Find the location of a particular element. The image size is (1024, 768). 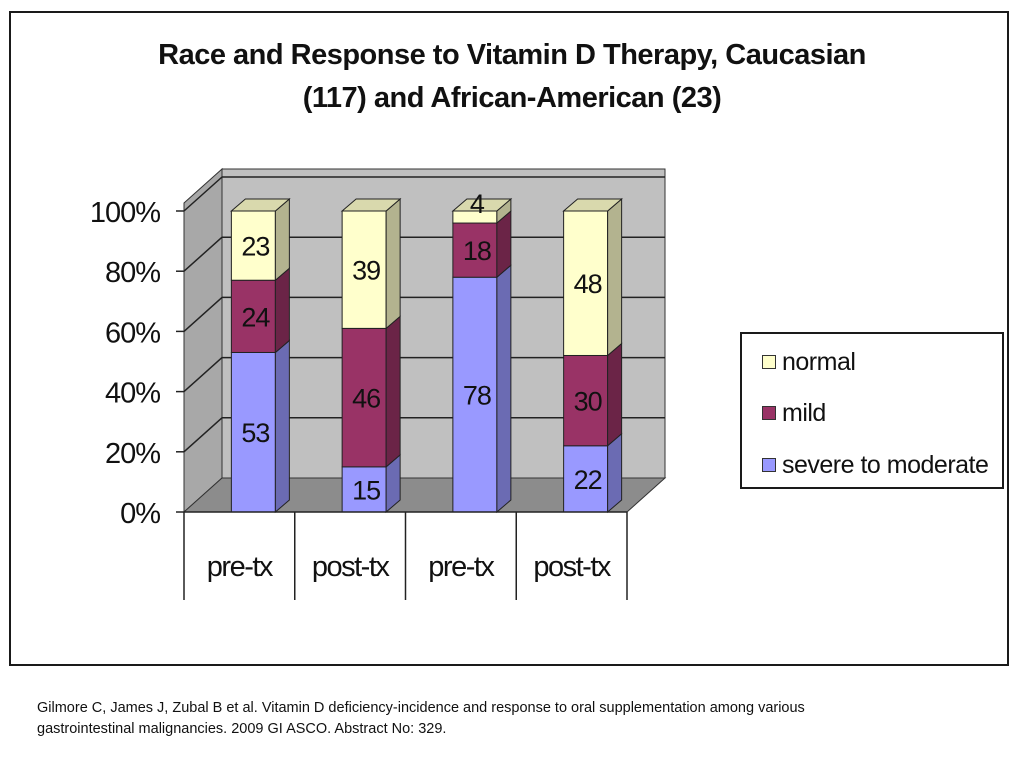

legend-label-mild: mild is located at coordinates (804, 412).